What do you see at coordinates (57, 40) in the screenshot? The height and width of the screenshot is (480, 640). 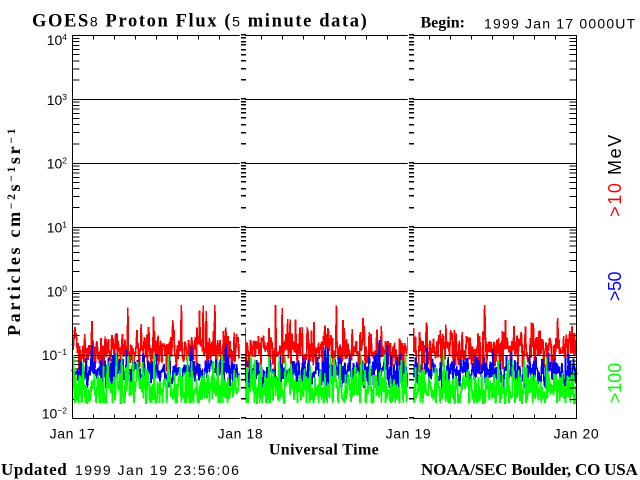 I see `svg-text: 10⁴` at bounding box center [57, 40].